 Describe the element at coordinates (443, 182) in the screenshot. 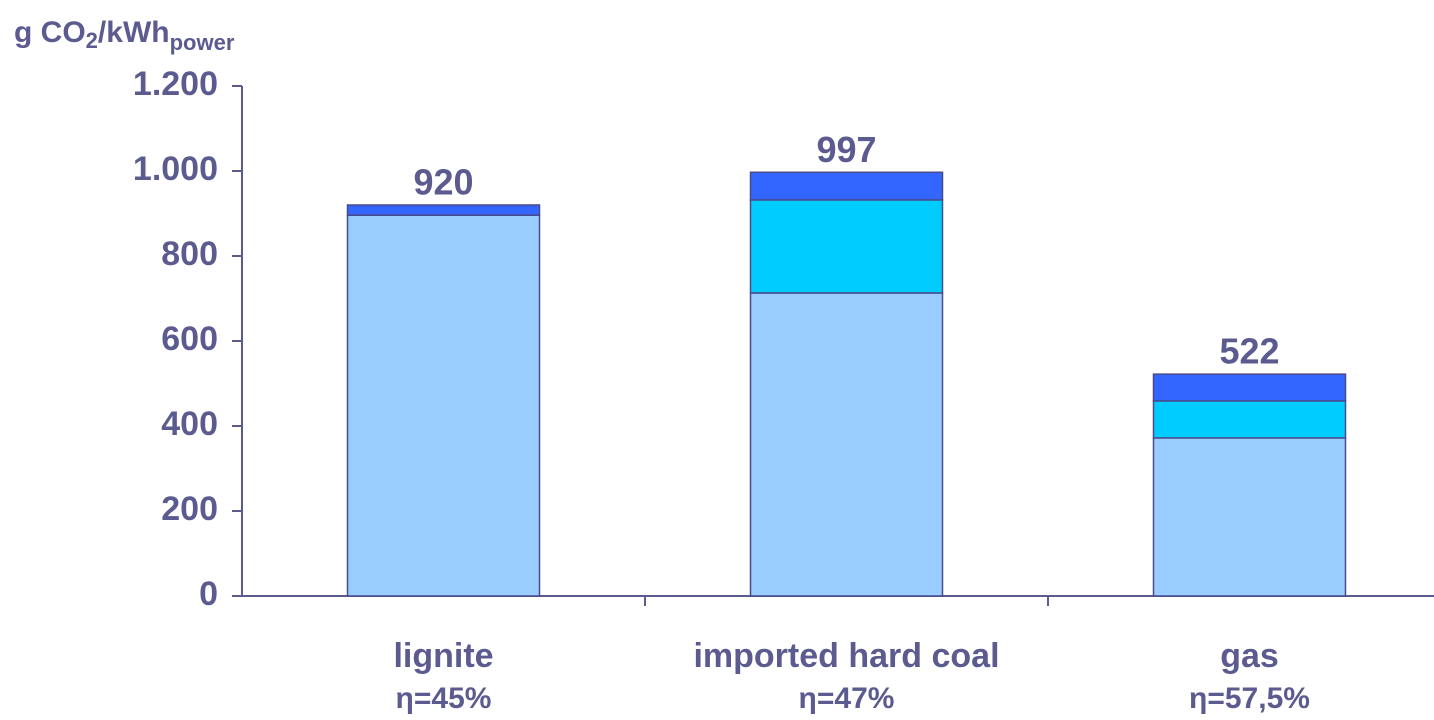

I see `total-label: 920` at that location.